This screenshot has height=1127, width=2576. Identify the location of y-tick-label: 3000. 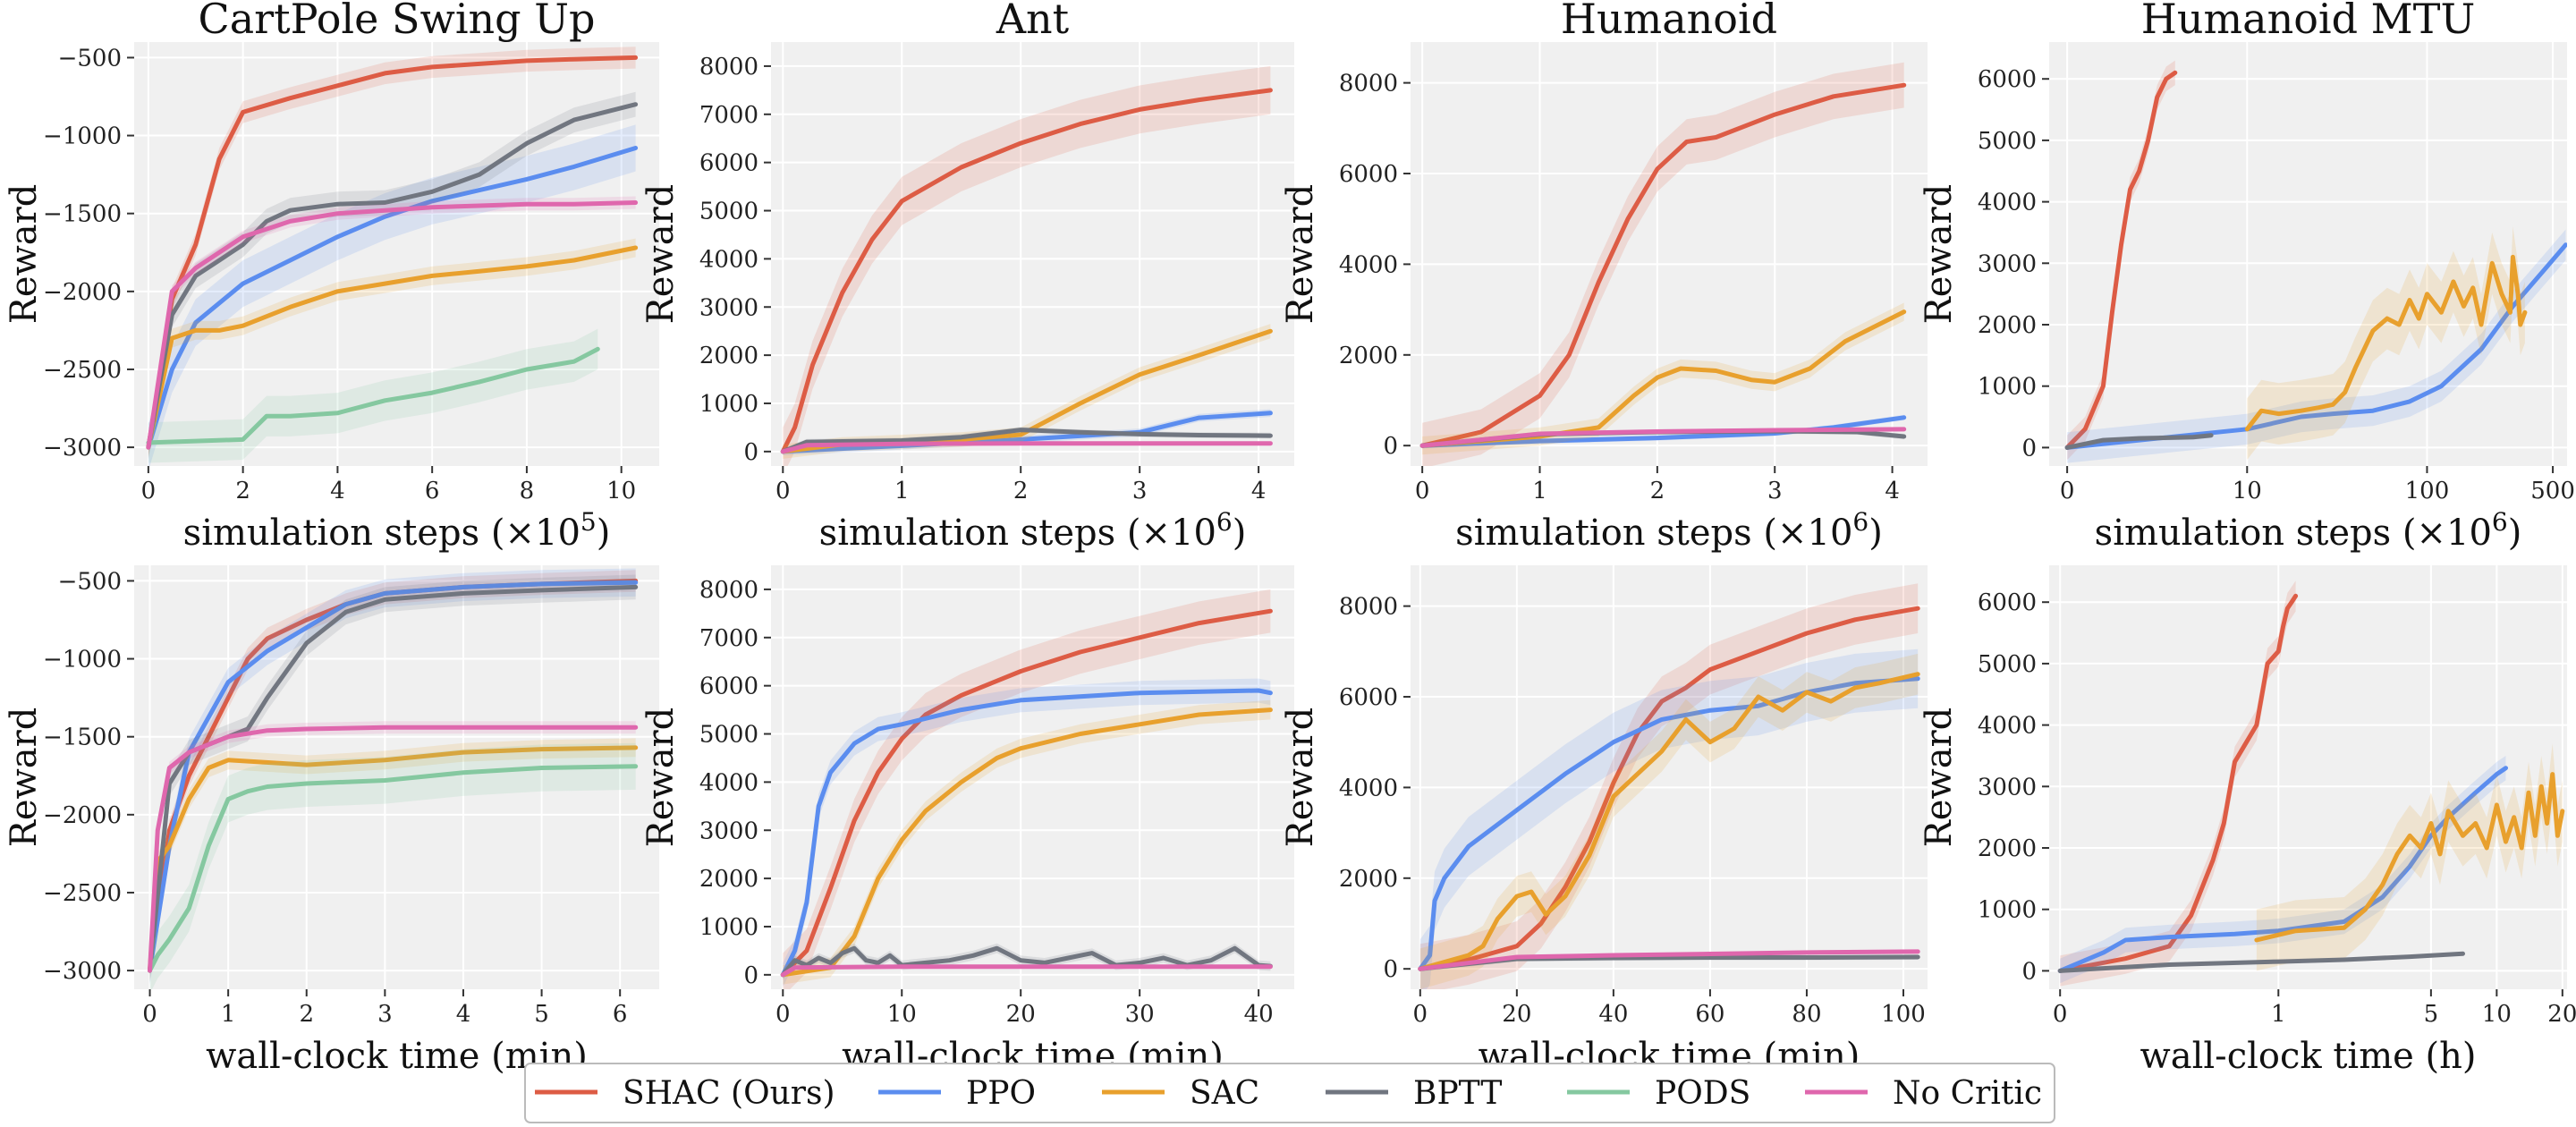
(2007, 787).